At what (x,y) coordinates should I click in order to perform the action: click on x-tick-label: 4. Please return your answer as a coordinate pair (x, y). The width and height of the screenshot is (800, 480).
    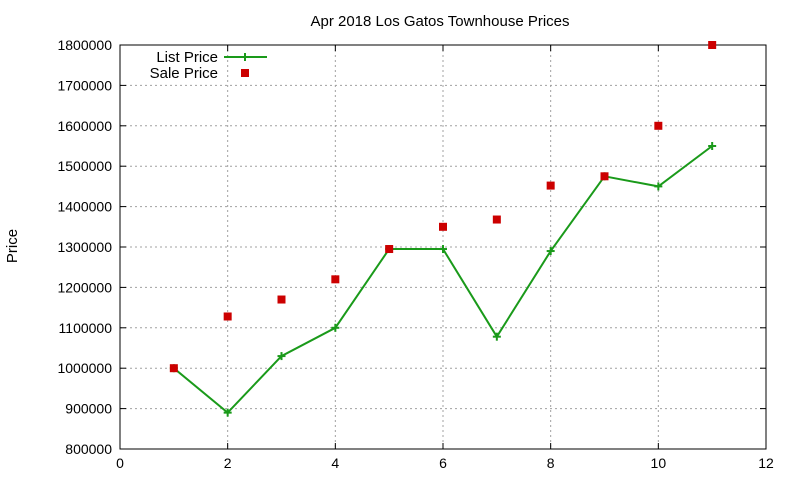
    Looking at the image, I should click on (335, 463).